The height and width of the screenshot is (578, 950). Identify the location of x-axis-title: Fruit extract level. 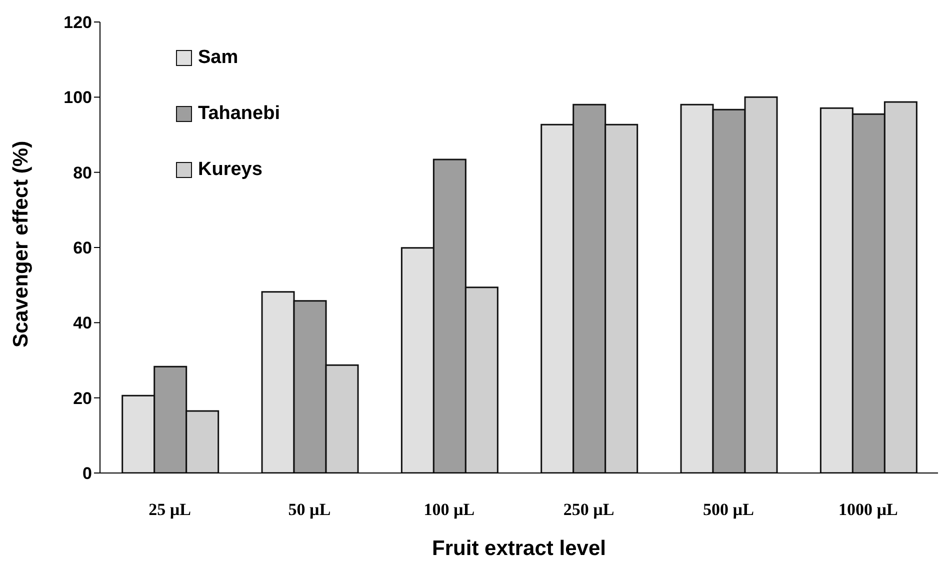
(519, 548).